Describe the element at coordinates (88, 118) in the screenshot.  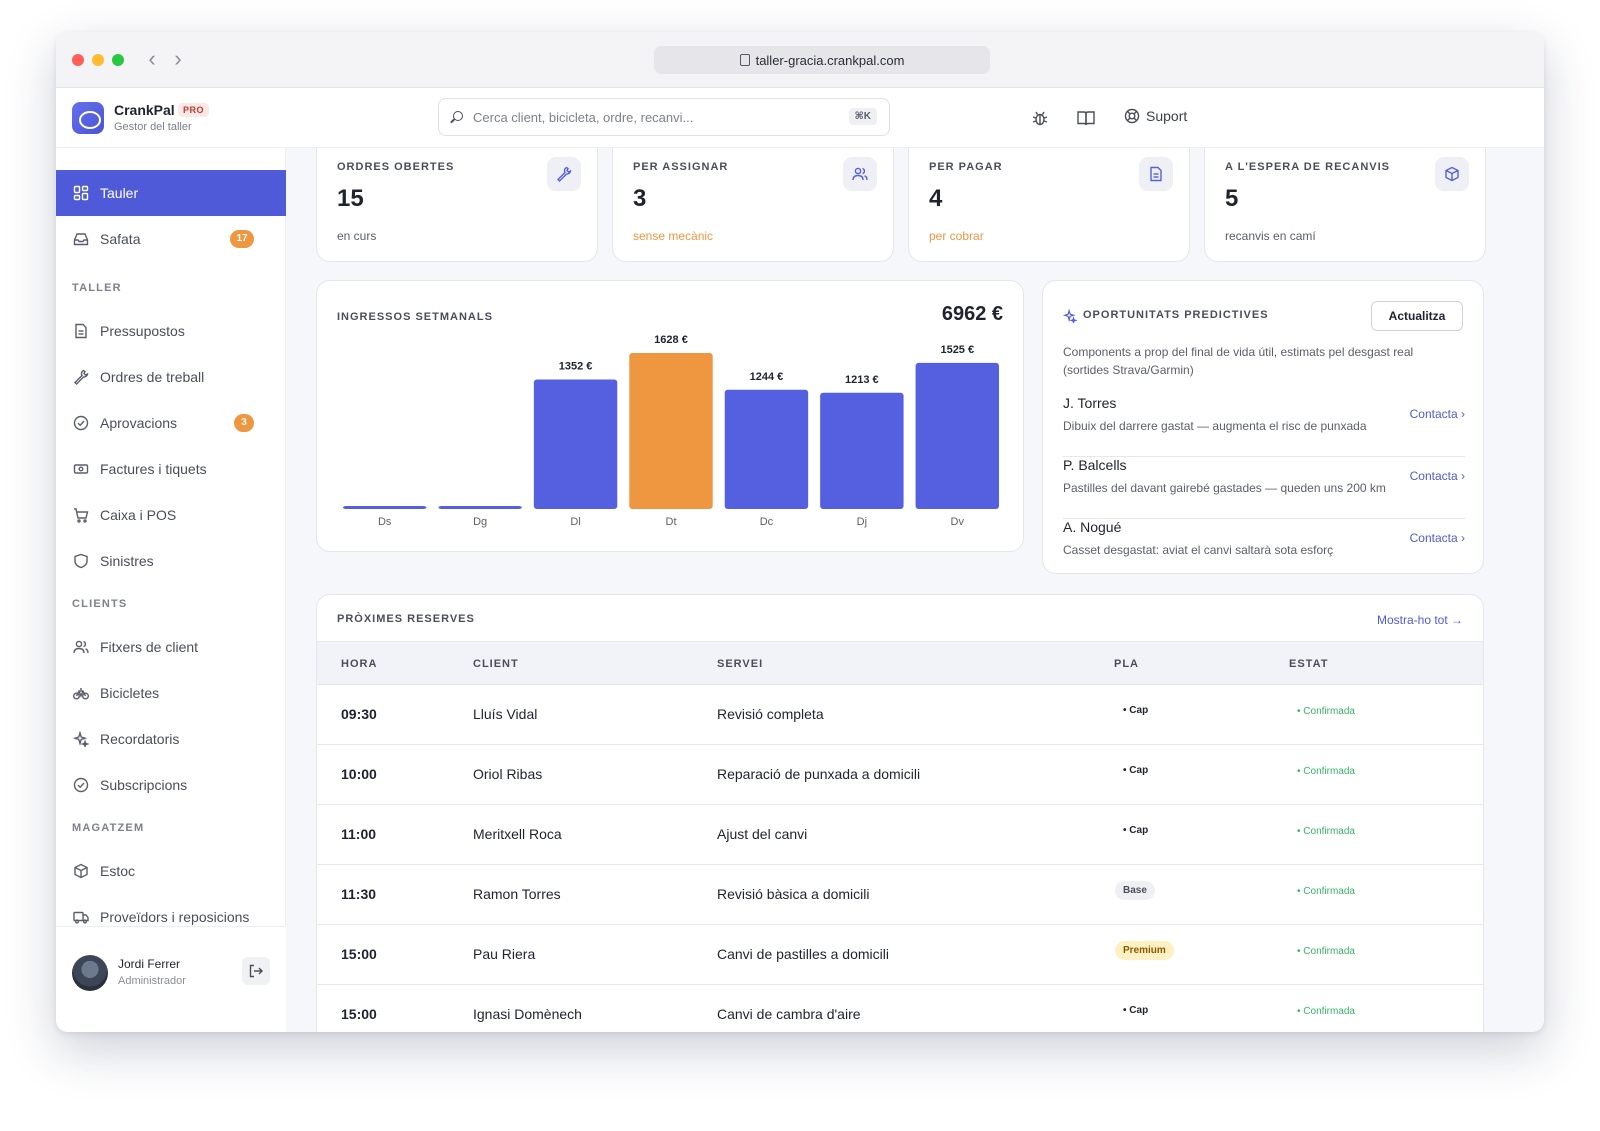
I see `crankpal-logo-icon` at that location.